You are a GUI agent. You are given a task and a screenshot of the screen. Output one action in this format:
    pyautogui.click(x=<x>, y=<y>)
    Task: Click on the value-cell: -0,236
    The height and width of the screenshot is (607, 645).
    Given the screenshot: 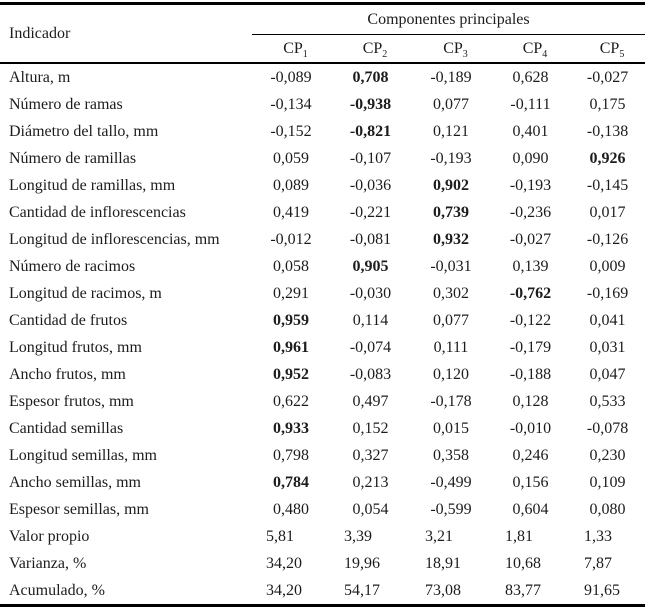 What is the action you would take?
    pyautogui.click(x=530, y=212)
    